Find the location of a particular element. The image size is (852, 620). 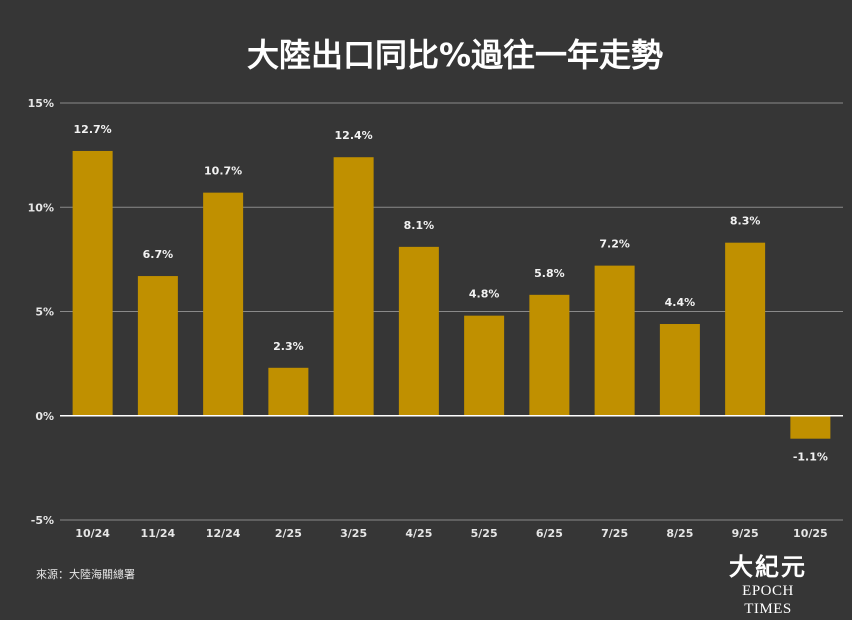

x-tick-label: 11/24 is located at coordinates (158, 533).